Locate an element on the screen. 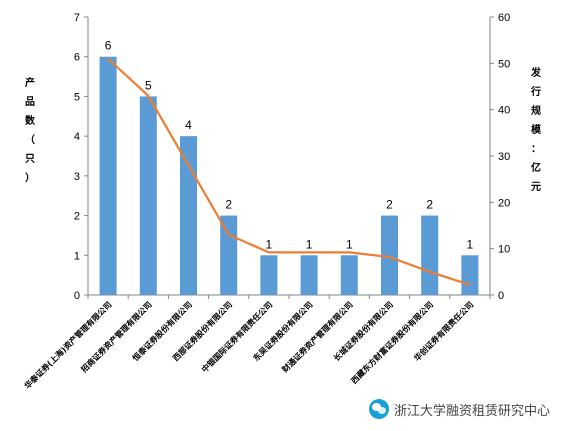 This screenshot has width=564, height=431. right-tick-label: 40 is located at coordinates (504, 111).